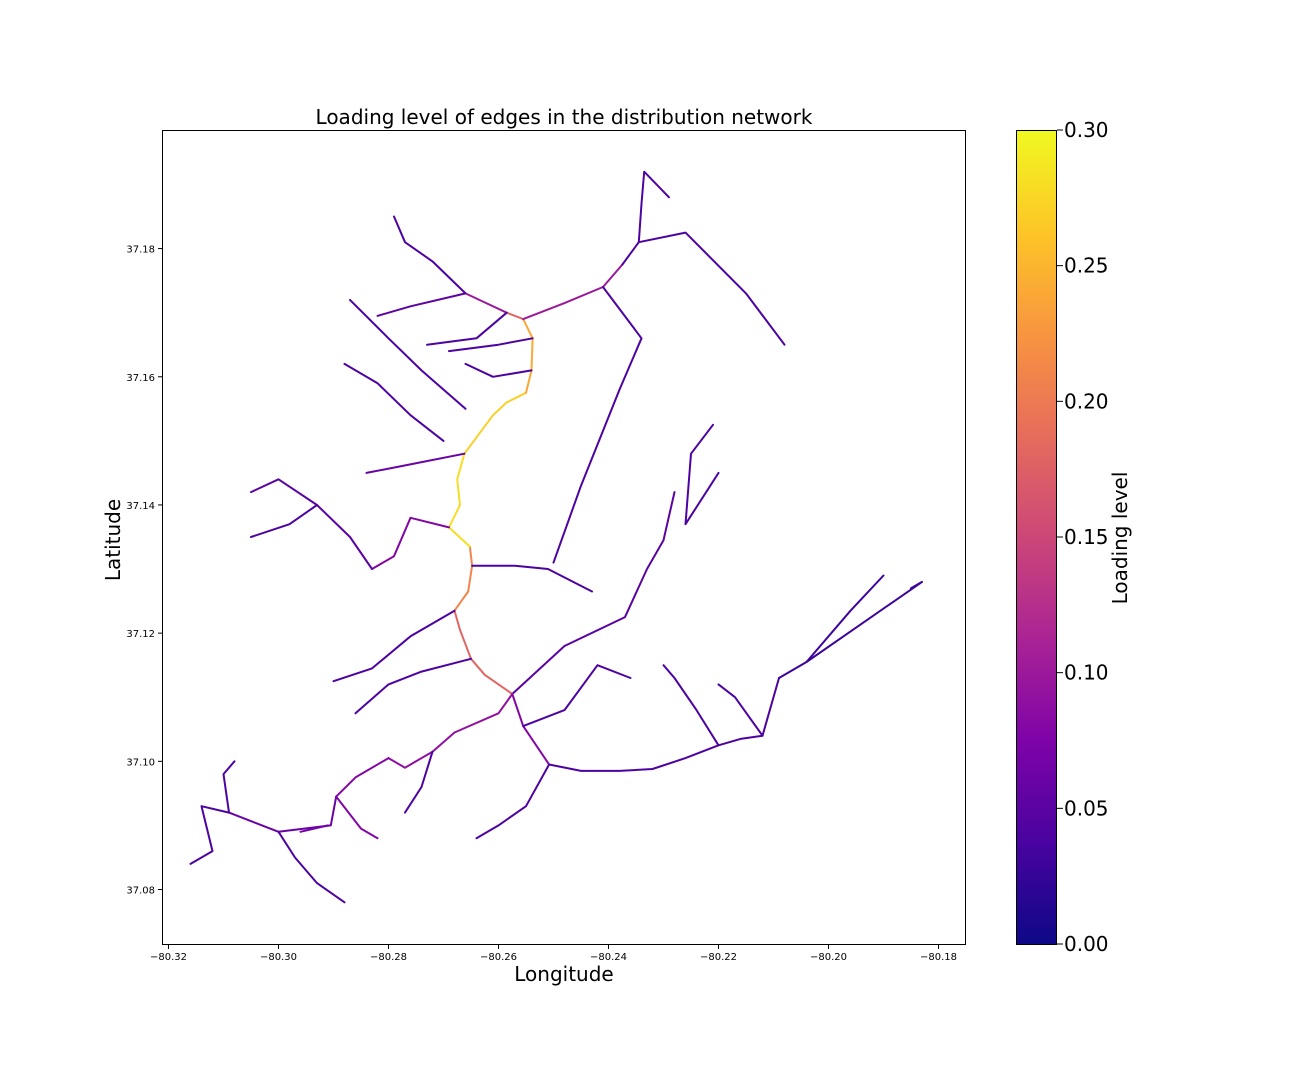  Describe the element at coordinates (388, 957) in the screenshot. I see `x-tick-label: −80.28` at that location.